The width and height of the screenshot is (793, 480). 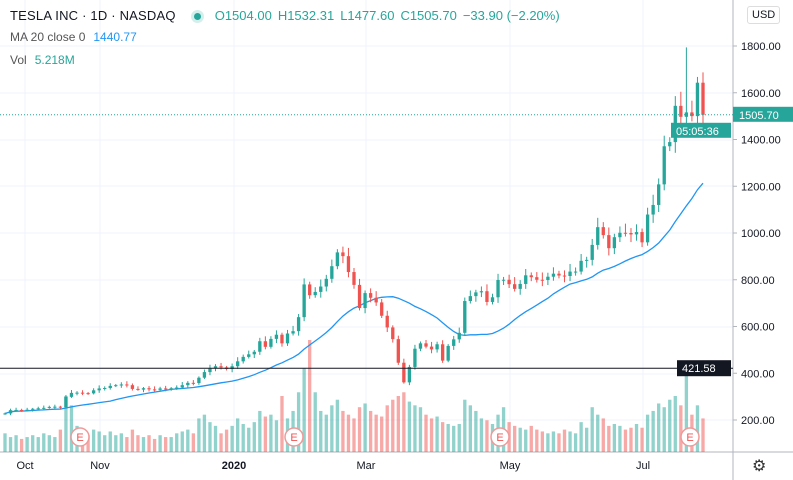 What do you see at coordinates (761, 187) in the screenshot?
I see `price-tick-label: 1200.00` at bounding box center [761, 187].